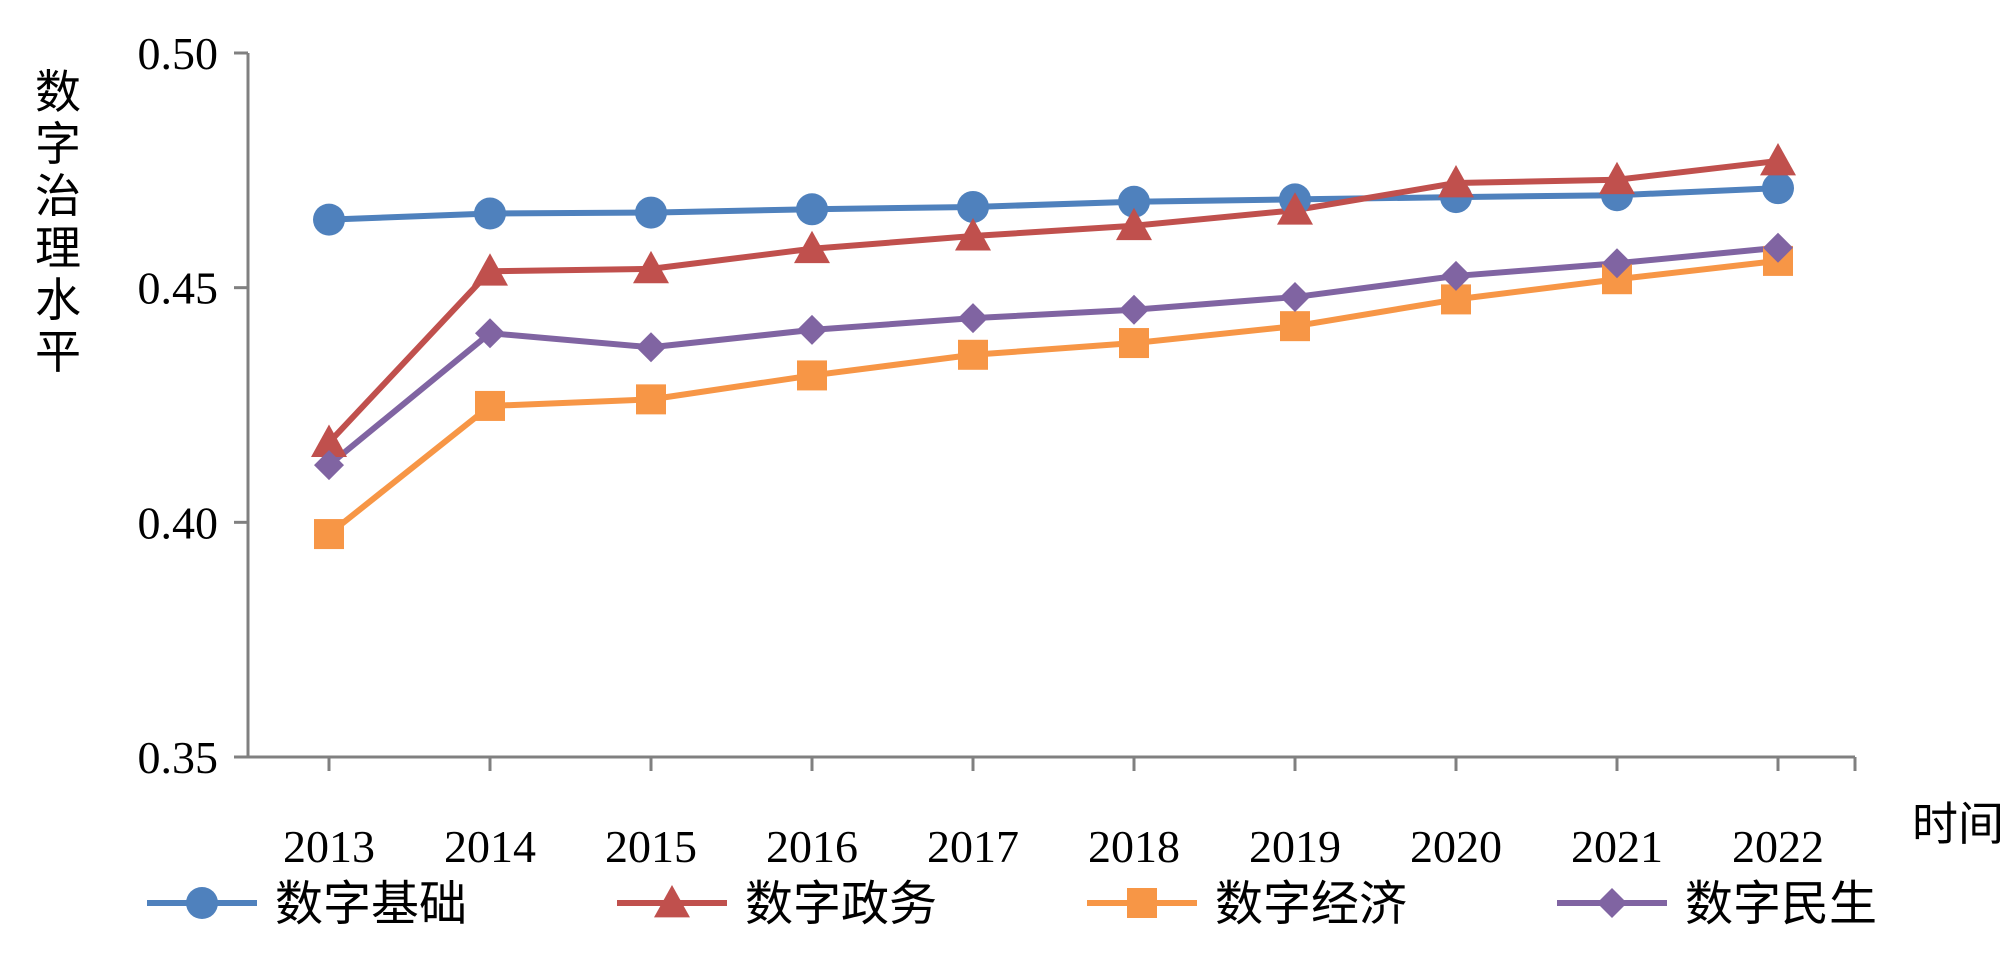 The height and width of the screenshot is (959, 2000). Describe the element at coordinates (812, 846) in the screenshot. I see `x-tick-label: 2016` at that location.